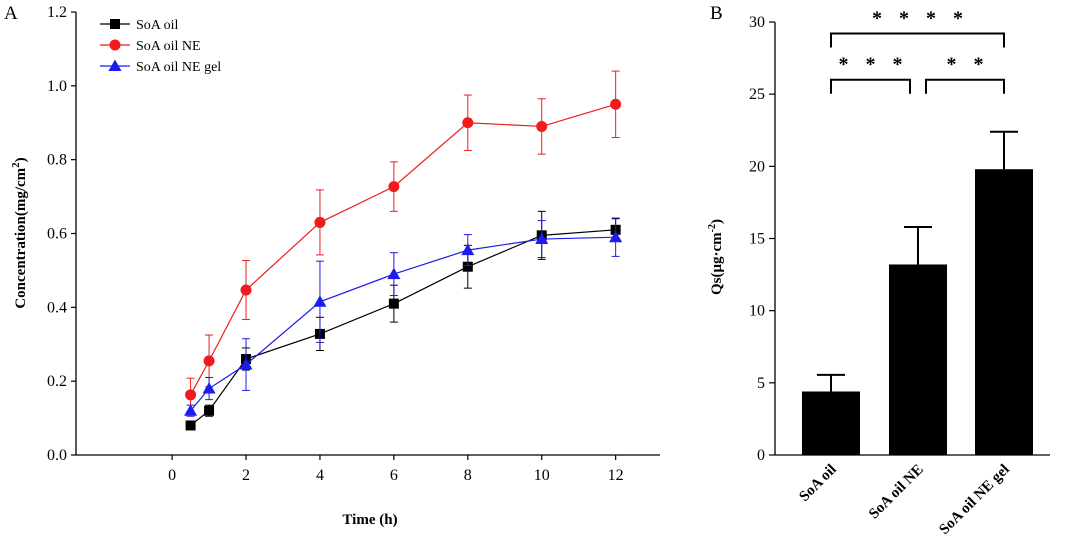  I want to click on panel-b-y-tick-label: 0, so click(761, 455).